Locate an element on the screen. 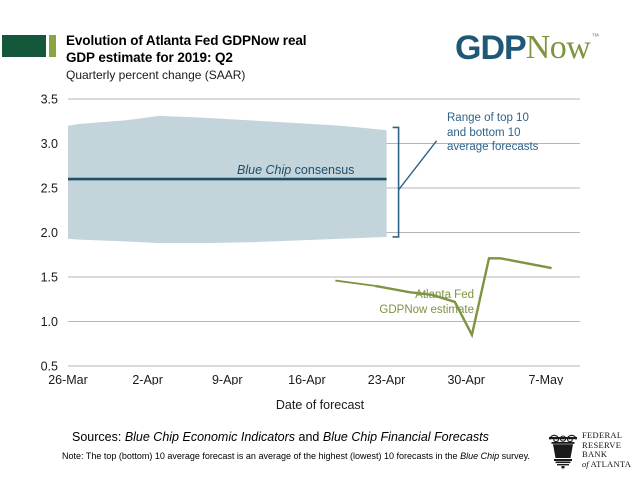 This screenshot has height=481, width=640. range-annotation-line-1: Range of top 10 is located at coordinates (488, 118).